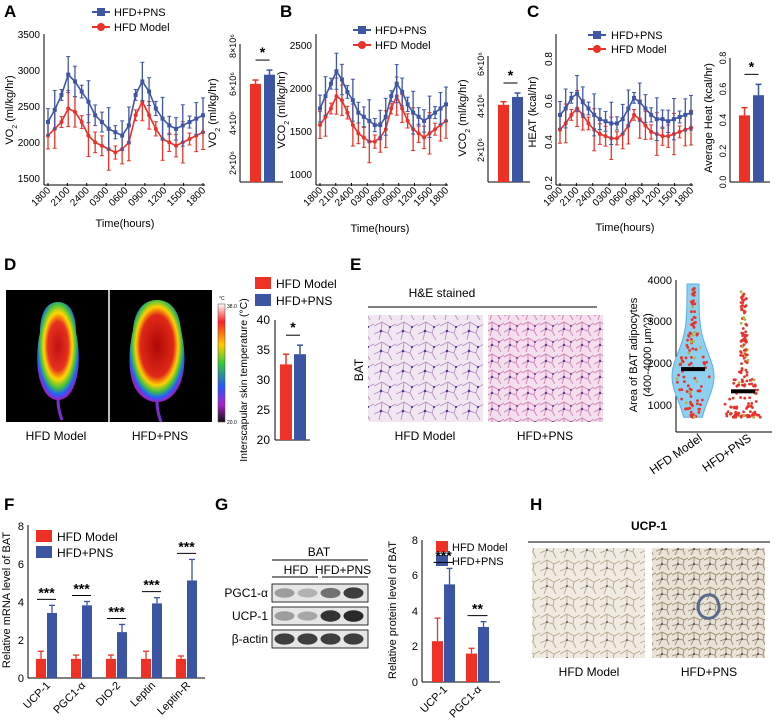 This screenshot has height=725, width=775. I want to click on a-bar-ytick: 2×10⁶, so click(233, 163).